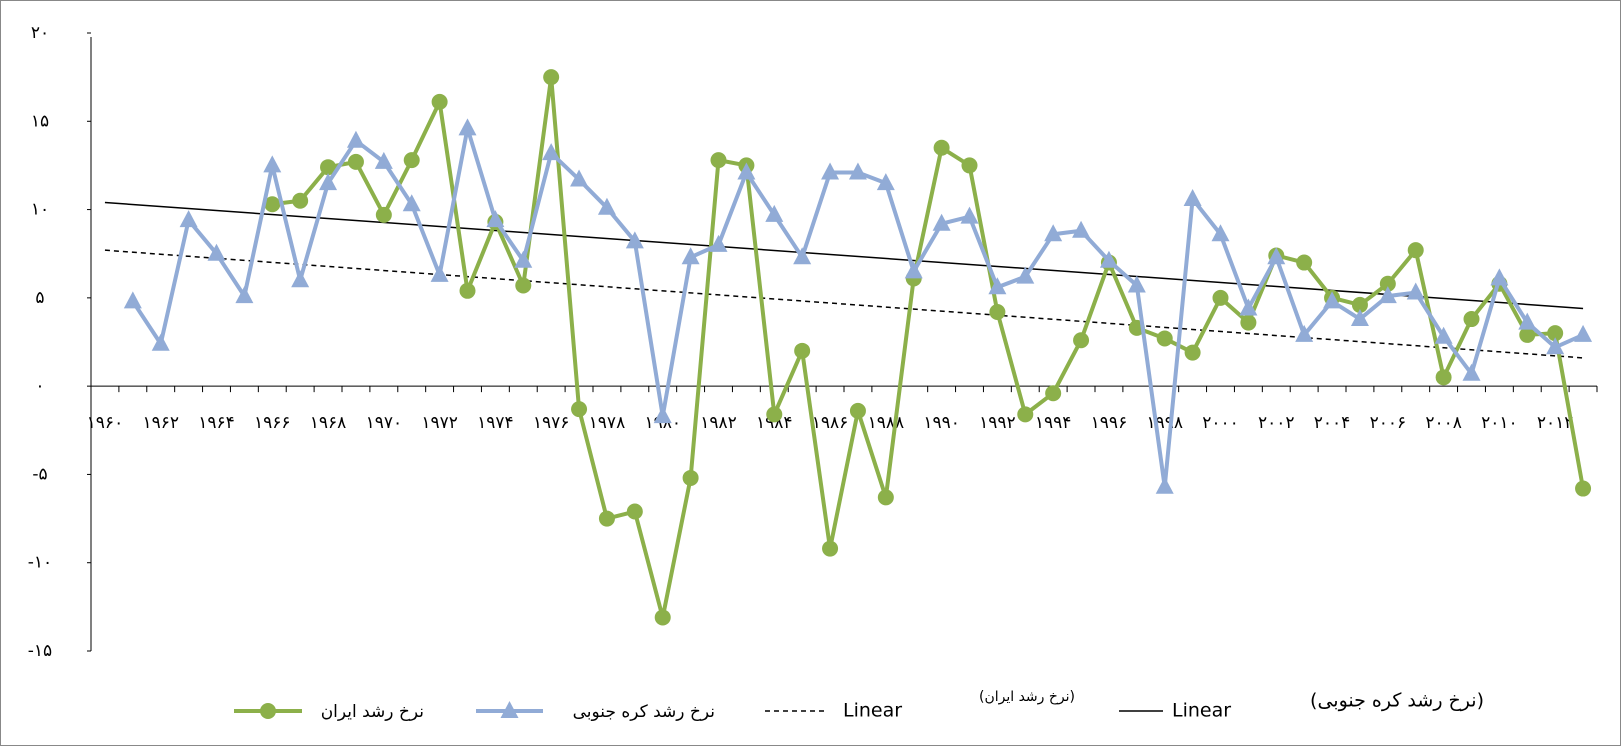 The height and width of the screenshot is (746, 1621). Describe the element at coordinates (941, 423) in the screenshot. I see `x-tick-label: ۱۹۹۰` at that location.